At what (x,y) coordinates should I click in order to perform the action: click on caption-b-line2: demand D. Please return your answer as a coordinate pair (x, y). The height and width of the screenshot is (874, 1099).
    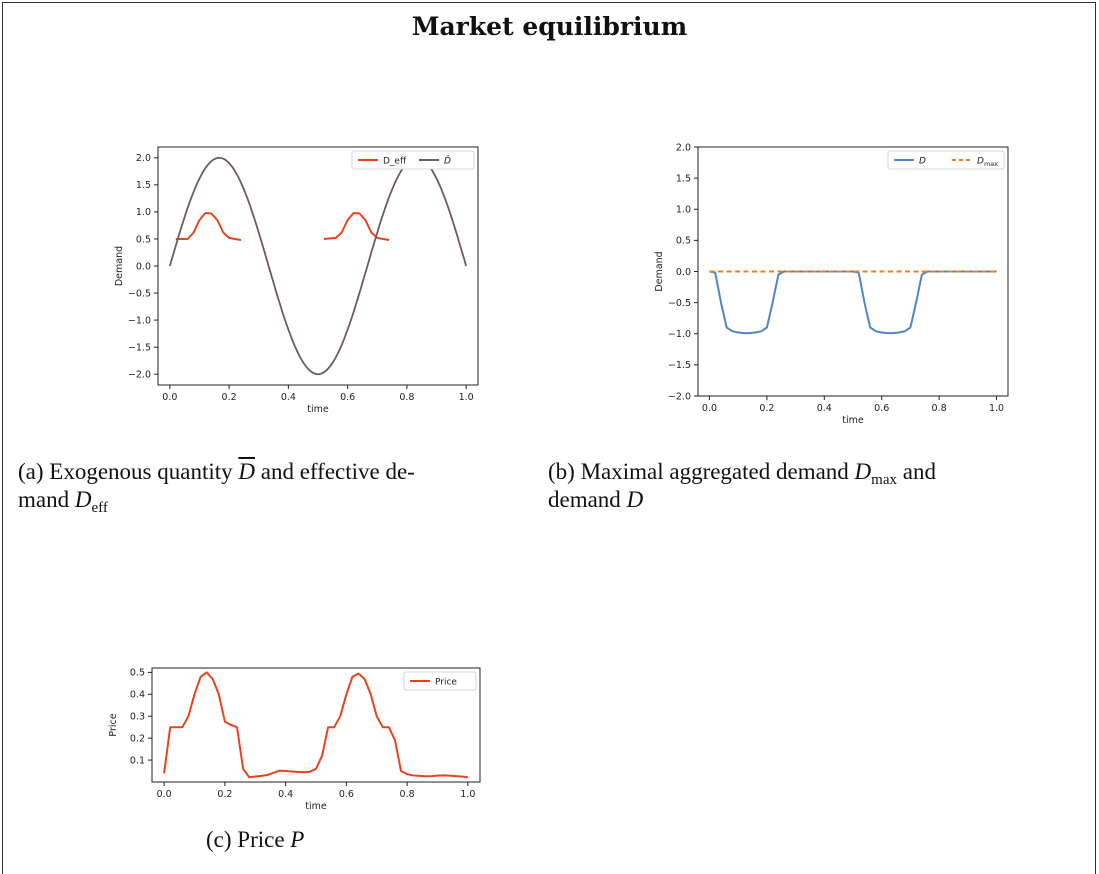
    Looking at the image, I should click on (595, 500).